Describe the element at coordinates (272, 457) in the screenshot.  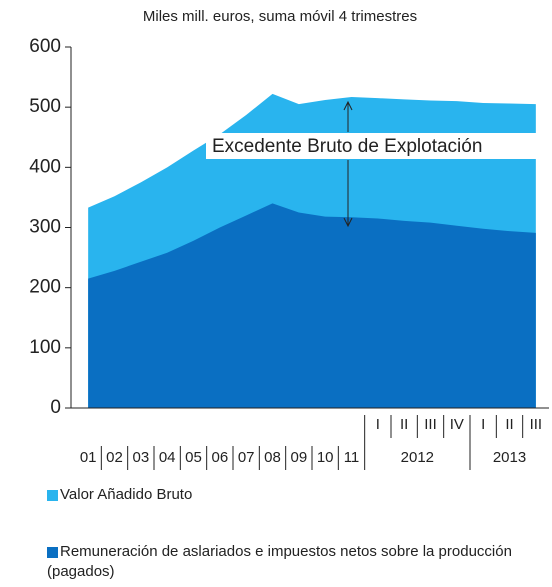
I see `x-tick-label: 08` at that location.